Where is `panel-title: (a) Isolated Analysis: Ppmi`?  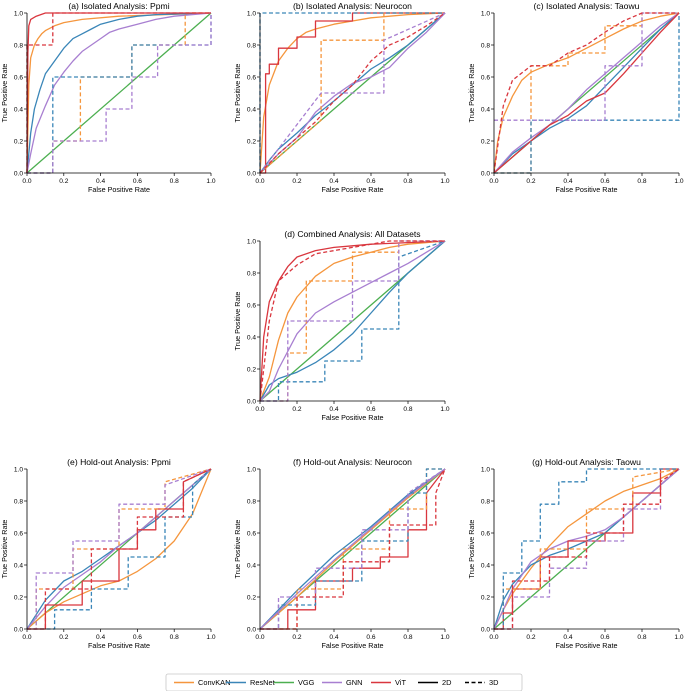 panel-title: (a) Isolated Analysis: Ppmi is located at coordinates (118, 6).